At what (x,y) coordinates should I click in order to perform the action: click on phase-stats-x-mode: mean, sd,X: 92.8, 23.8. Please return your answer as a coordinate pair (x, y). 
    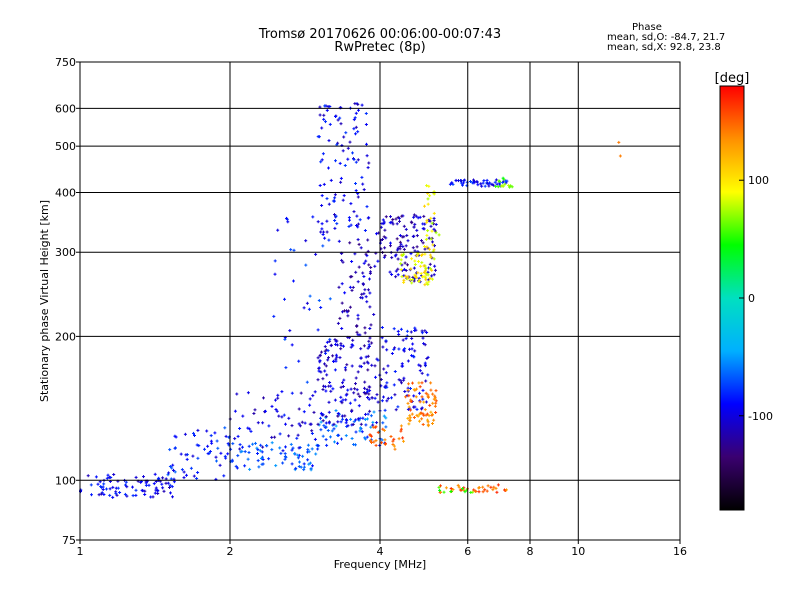
    Looking at the image, I should click on (664, 47).